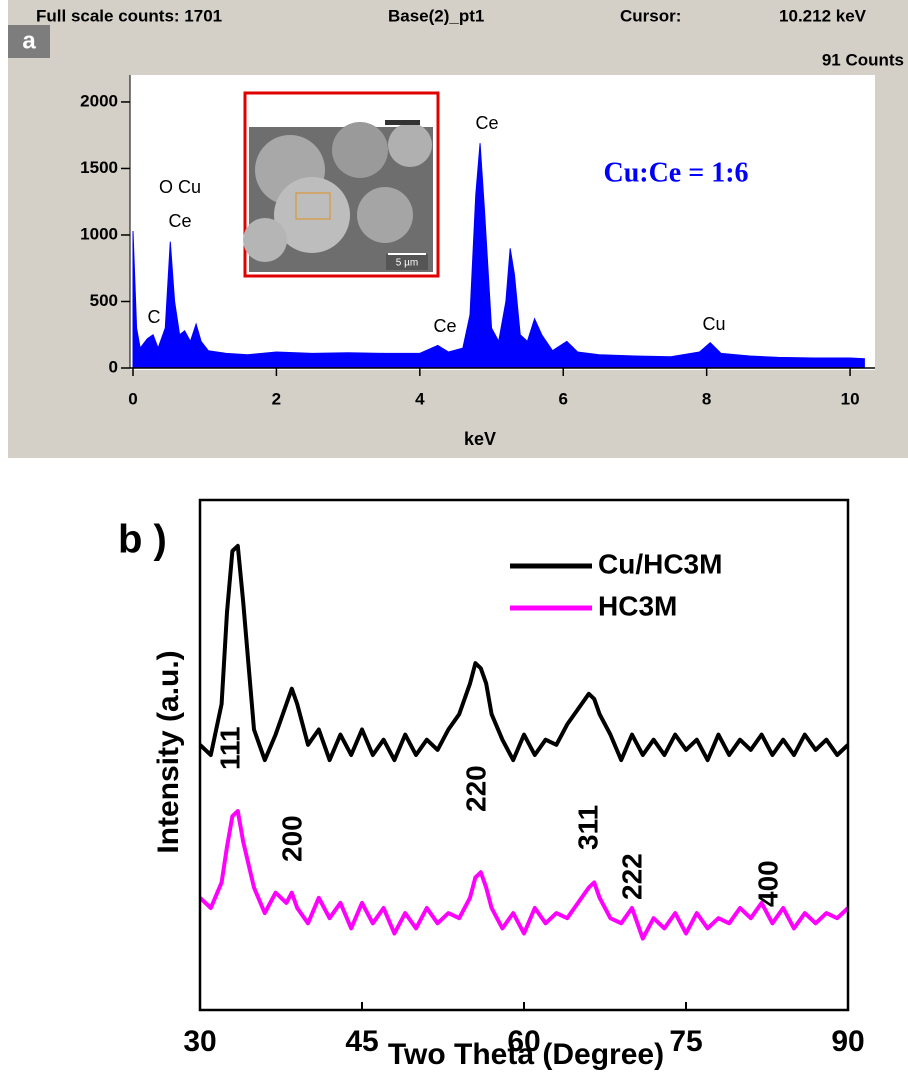 The image size is (908, 1077). I want to click on header-cursor: Cursor:, so click(650, 15).